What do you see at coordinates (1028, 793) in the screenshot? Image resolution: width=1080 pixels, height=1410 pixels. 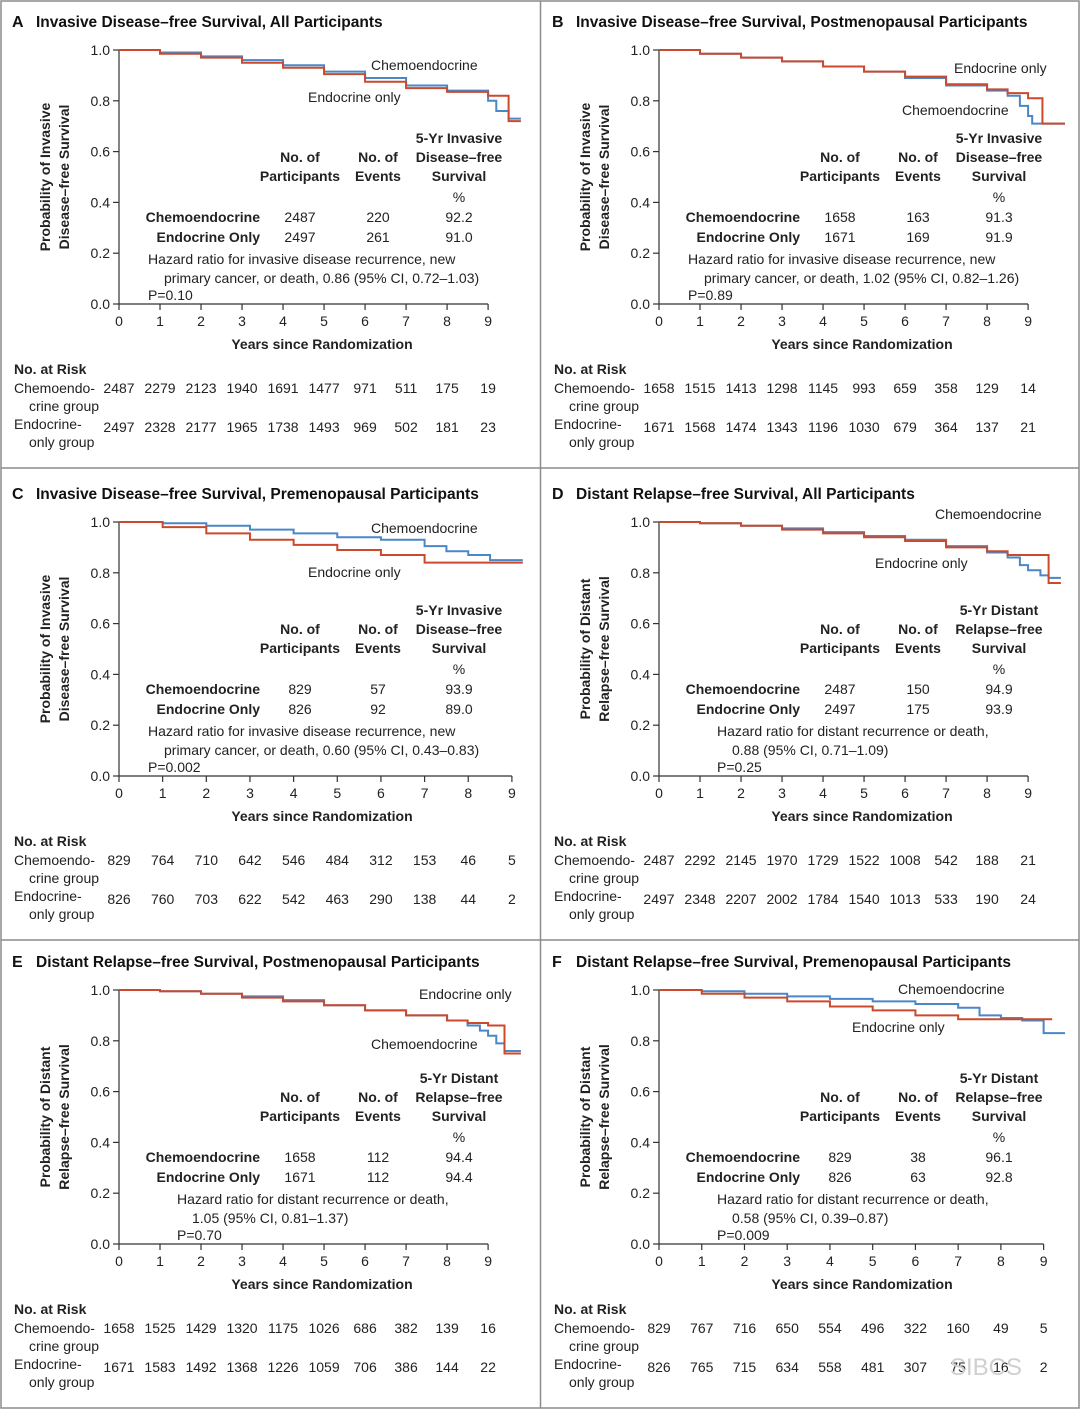 I see `panel-d-x-tick-label: 9` at bounding box center [1028, 793].